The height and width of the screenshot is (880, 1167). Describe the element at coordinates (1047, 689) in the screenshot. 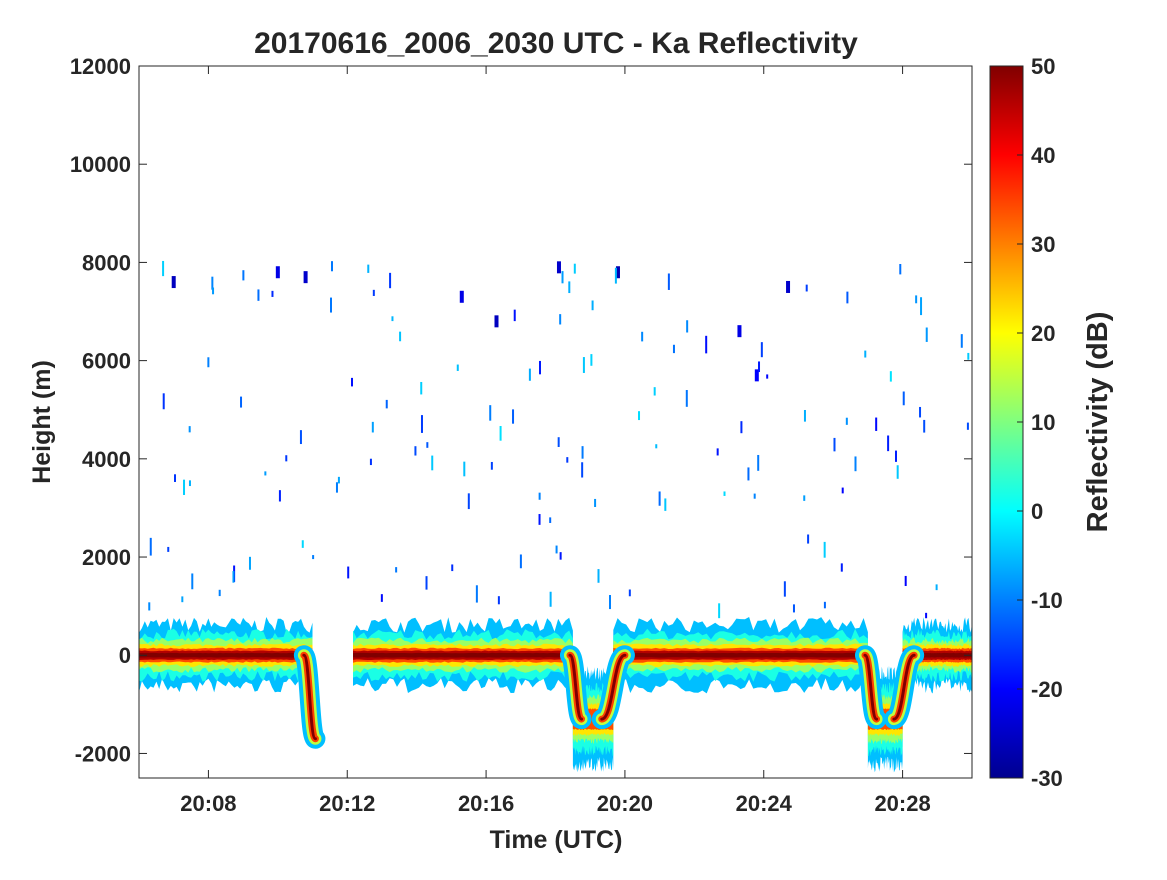

I see `colorbar-tick-label: -20` at that location.